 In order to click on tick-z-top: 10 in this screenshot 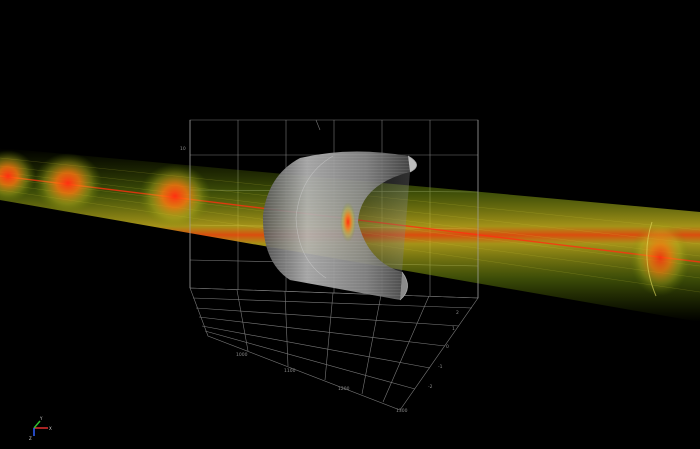, I will do `click(183, 149)`.